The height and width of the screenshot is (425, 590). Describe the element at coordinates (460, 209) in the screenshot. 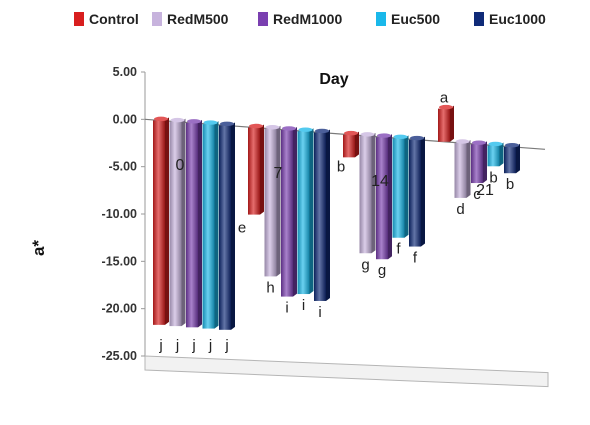

I see `significance-letter: d` at that location.